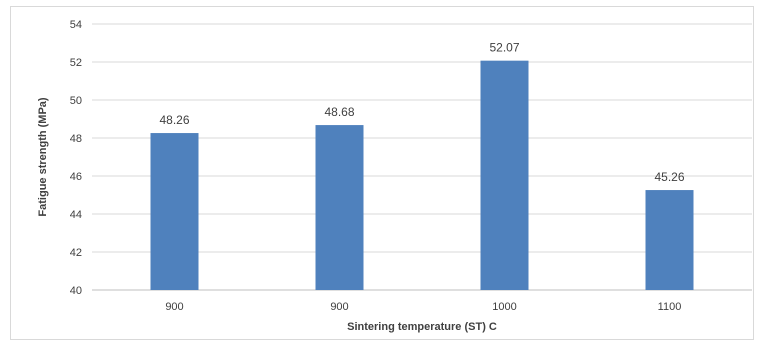  What do you see at coordinates (76, 139) in the screenshot?
I see `y-tick-label: 48` at bounding box center [76, 139].